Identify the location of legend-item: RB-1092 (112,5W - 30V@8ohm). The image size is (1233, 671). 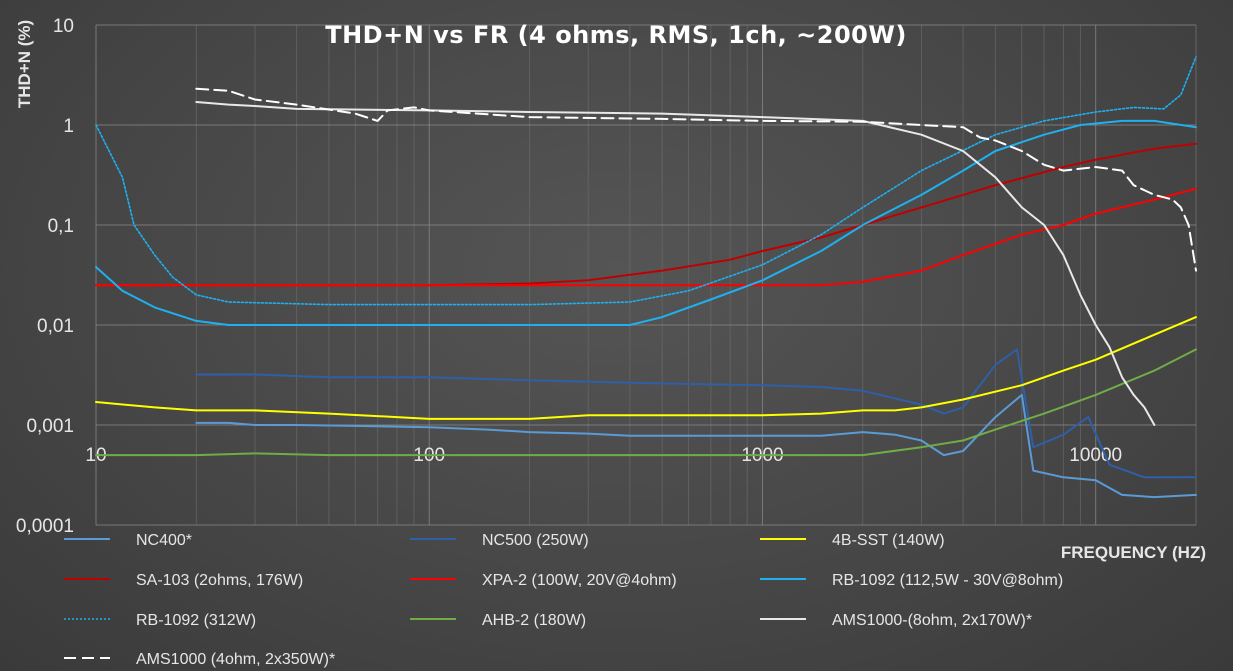
(911, 580).